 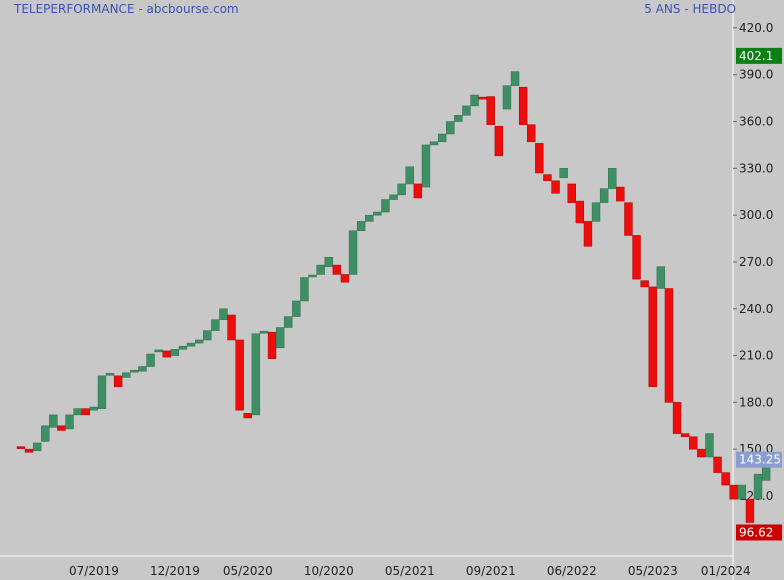 What do you see at coordinates (653, 571) in the screenshot?
I see `x-tick-label: 05/2023` at bounding box center [653, 571].